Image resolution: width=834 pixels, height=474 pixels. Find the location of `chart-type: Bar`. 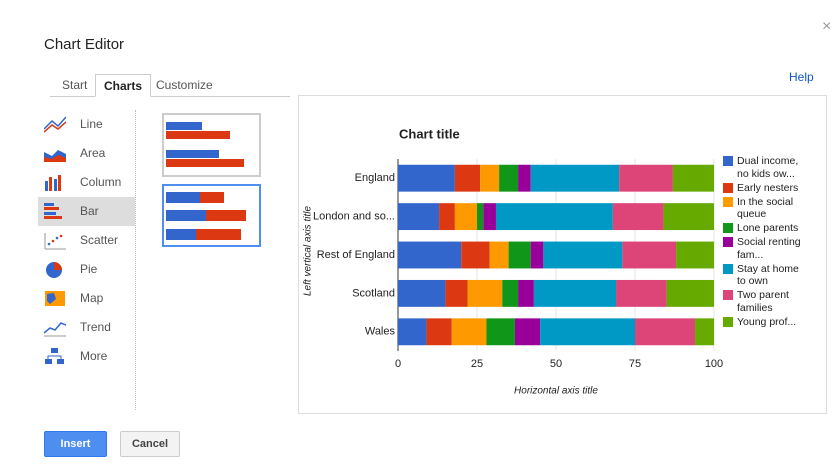

chart-type: Bar is located at coordinates (86, 211).